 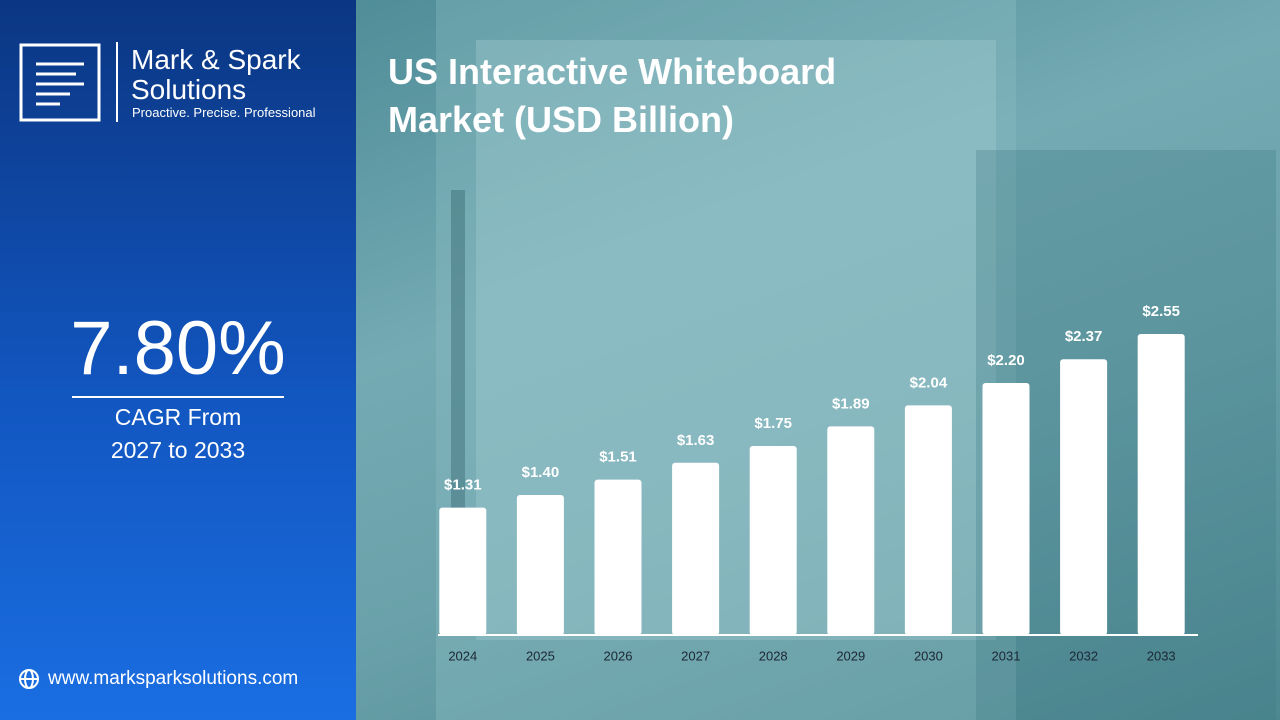 I want to click on x-tick-label: 2027, so click(x=695, y=655).